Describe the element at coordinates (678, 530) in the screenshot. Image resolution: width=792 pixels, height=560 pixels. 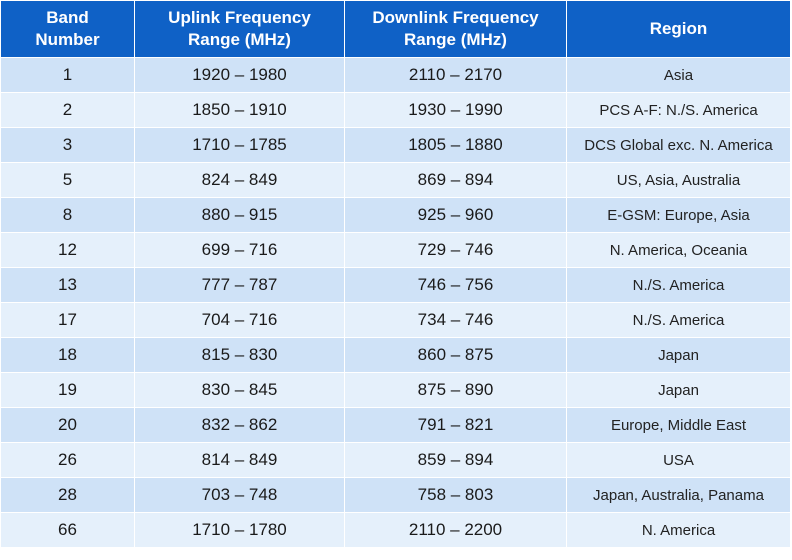
I see `region-cell: N. America` at that location.